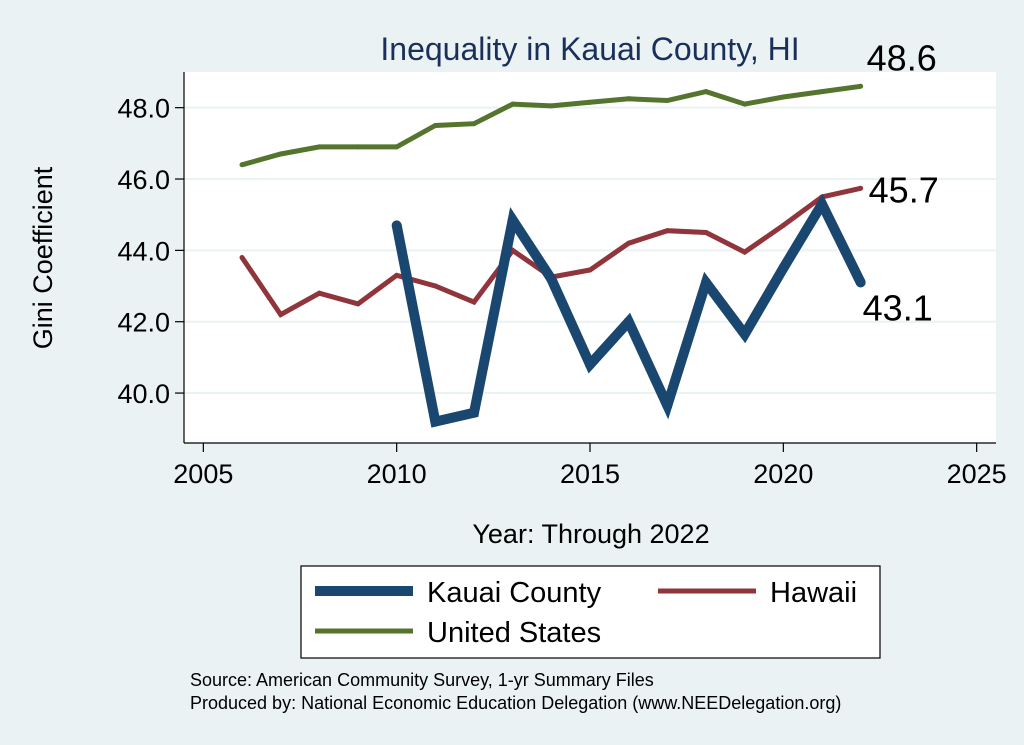 This screenshot has height=745, width=1024. What do you see at coordinates (904, 189) in the screenshot?
I see `end-label-hawaii: 45.7` at bounding box center [904, 189].